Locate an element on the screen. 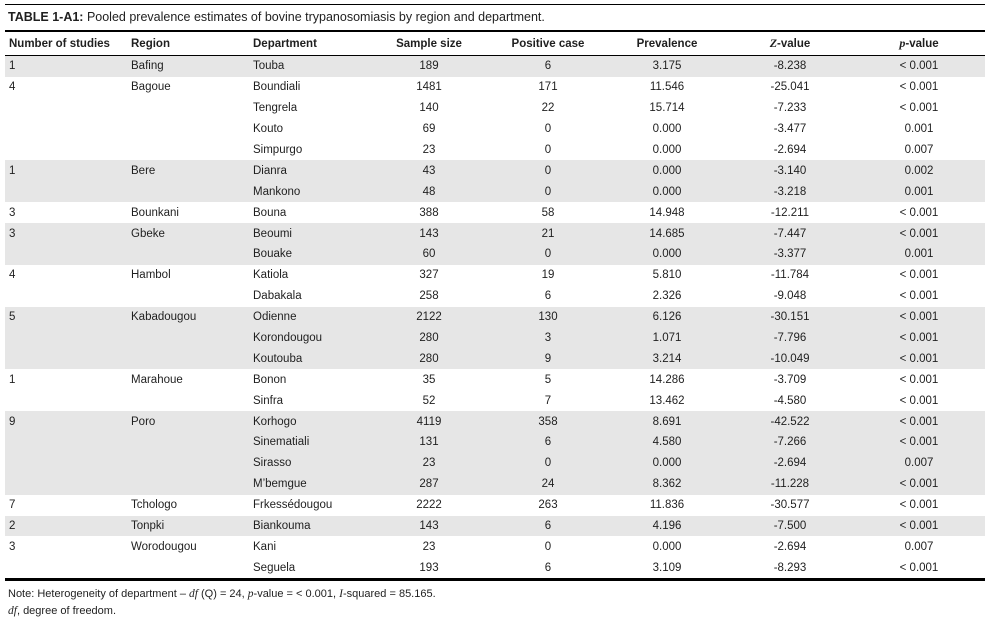 Image resolution: width=997 pixels, height=619 pixels. cell-z-value: -7.796 is located at coordinates (790, 338).